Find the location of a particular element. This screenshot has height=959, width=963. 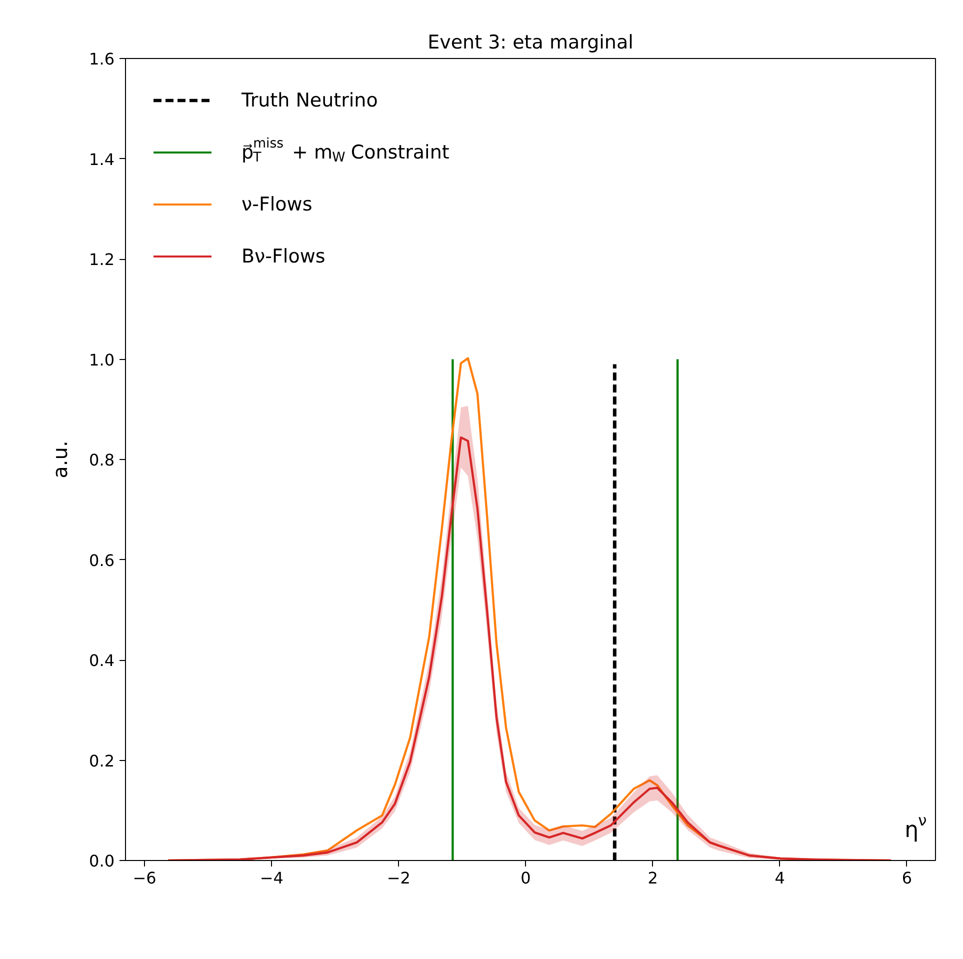

x-tick-label: 2 is located at coordinates (653, 878).